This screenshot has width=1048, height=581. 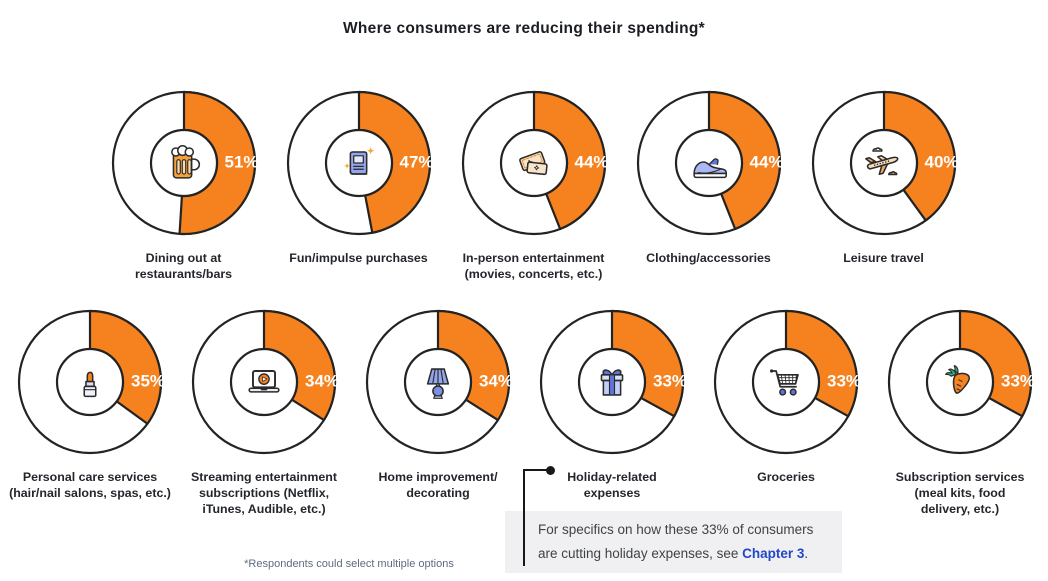 What do you see at coordinates (358, 258) in the screenshot?
I see `donut-label-fun-impulse-purchases: Fun/impulse purchases` at bounding box center [358, 258].